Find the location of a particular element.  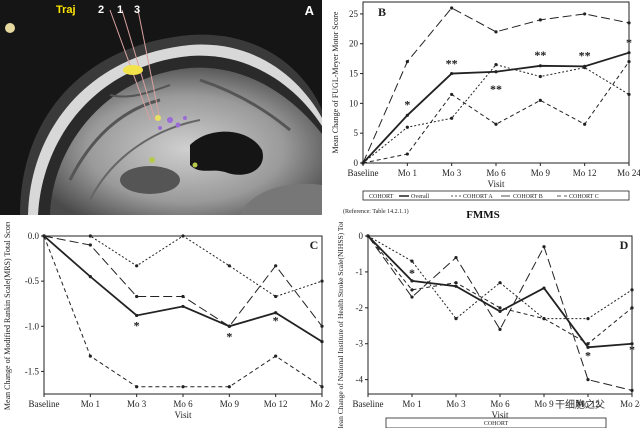

legend-entry: Overall is located at coordinates (420, 197).